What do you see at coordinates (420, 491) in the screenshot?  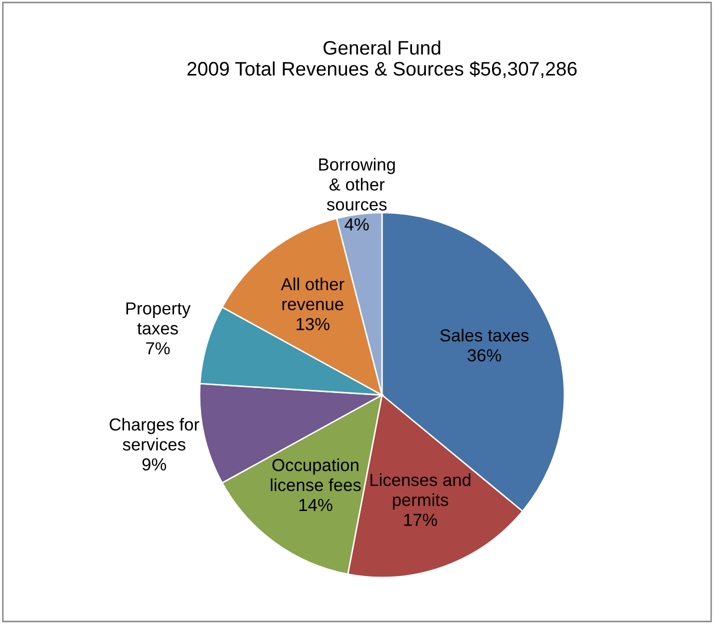 I see `slice-label: Licenses and permits` at bounding box center [420, 491].